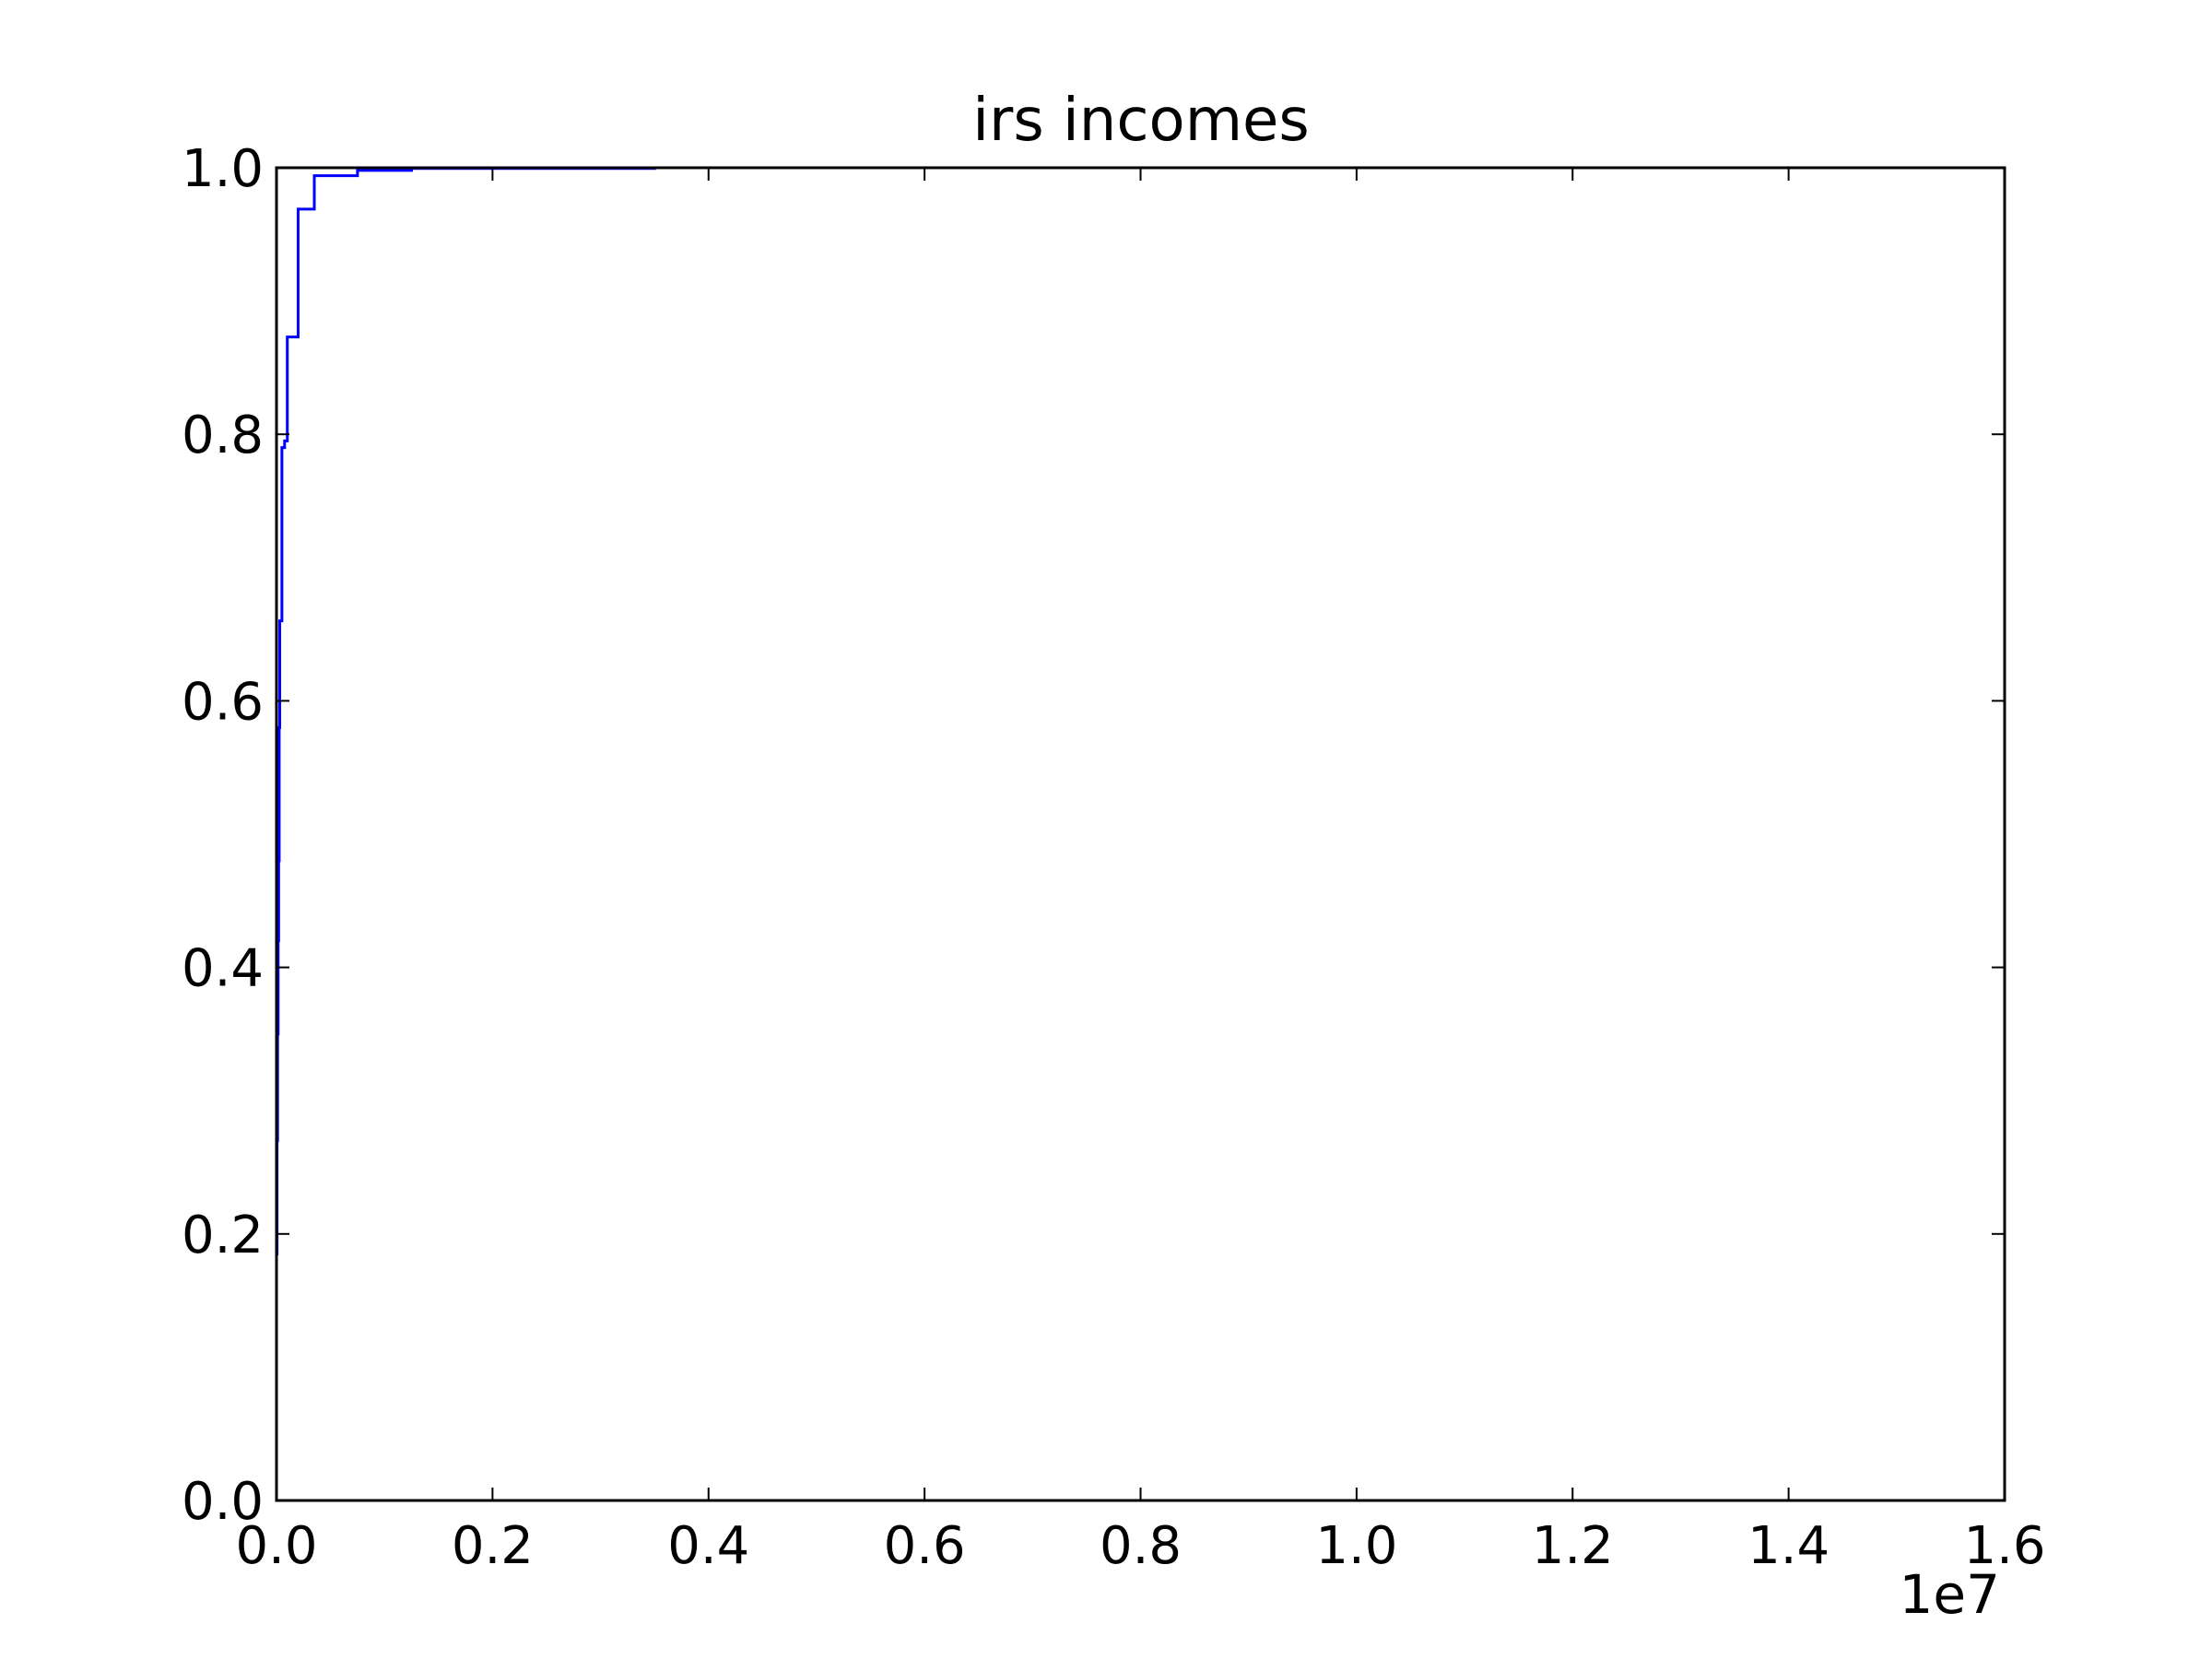  Describe the element at coordinates (223, 1235) in the screenshot. I see `y-tick-label: 0.2` at that location.